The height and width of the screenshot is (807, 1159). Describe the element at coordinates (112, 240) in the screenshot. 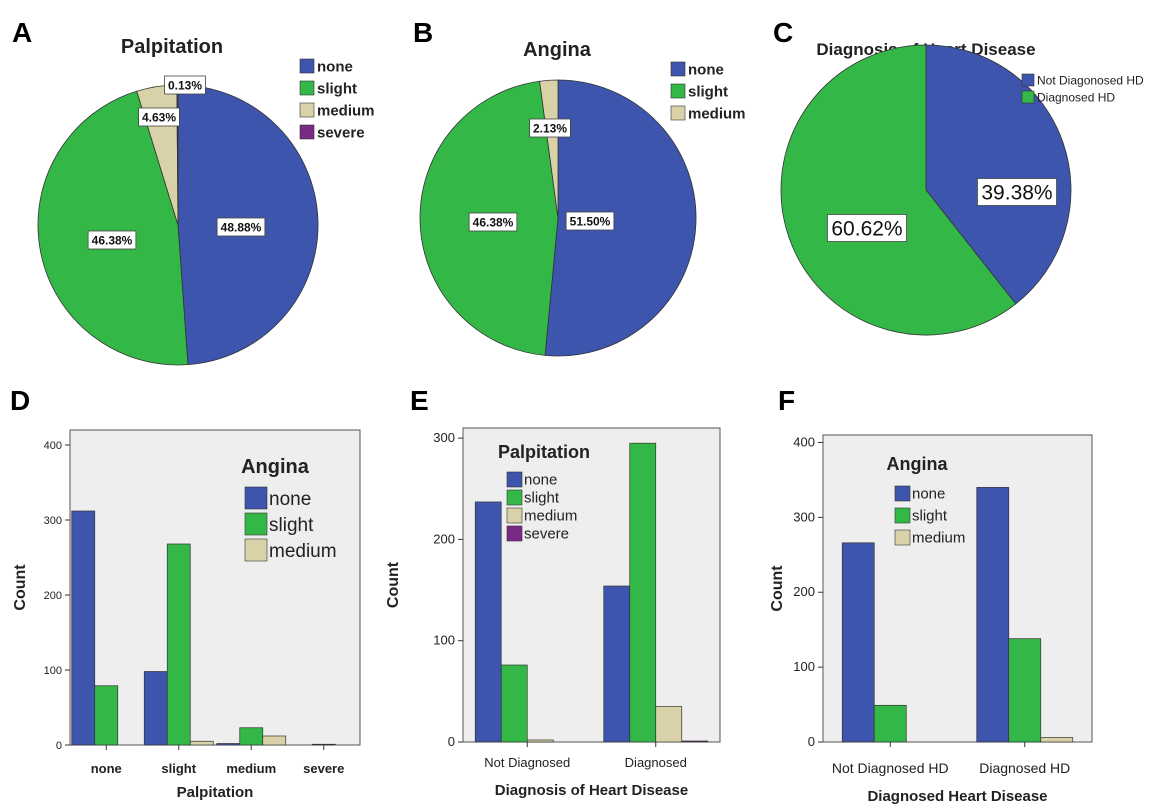

I see `pie-value-label: 46.38%` at that location.